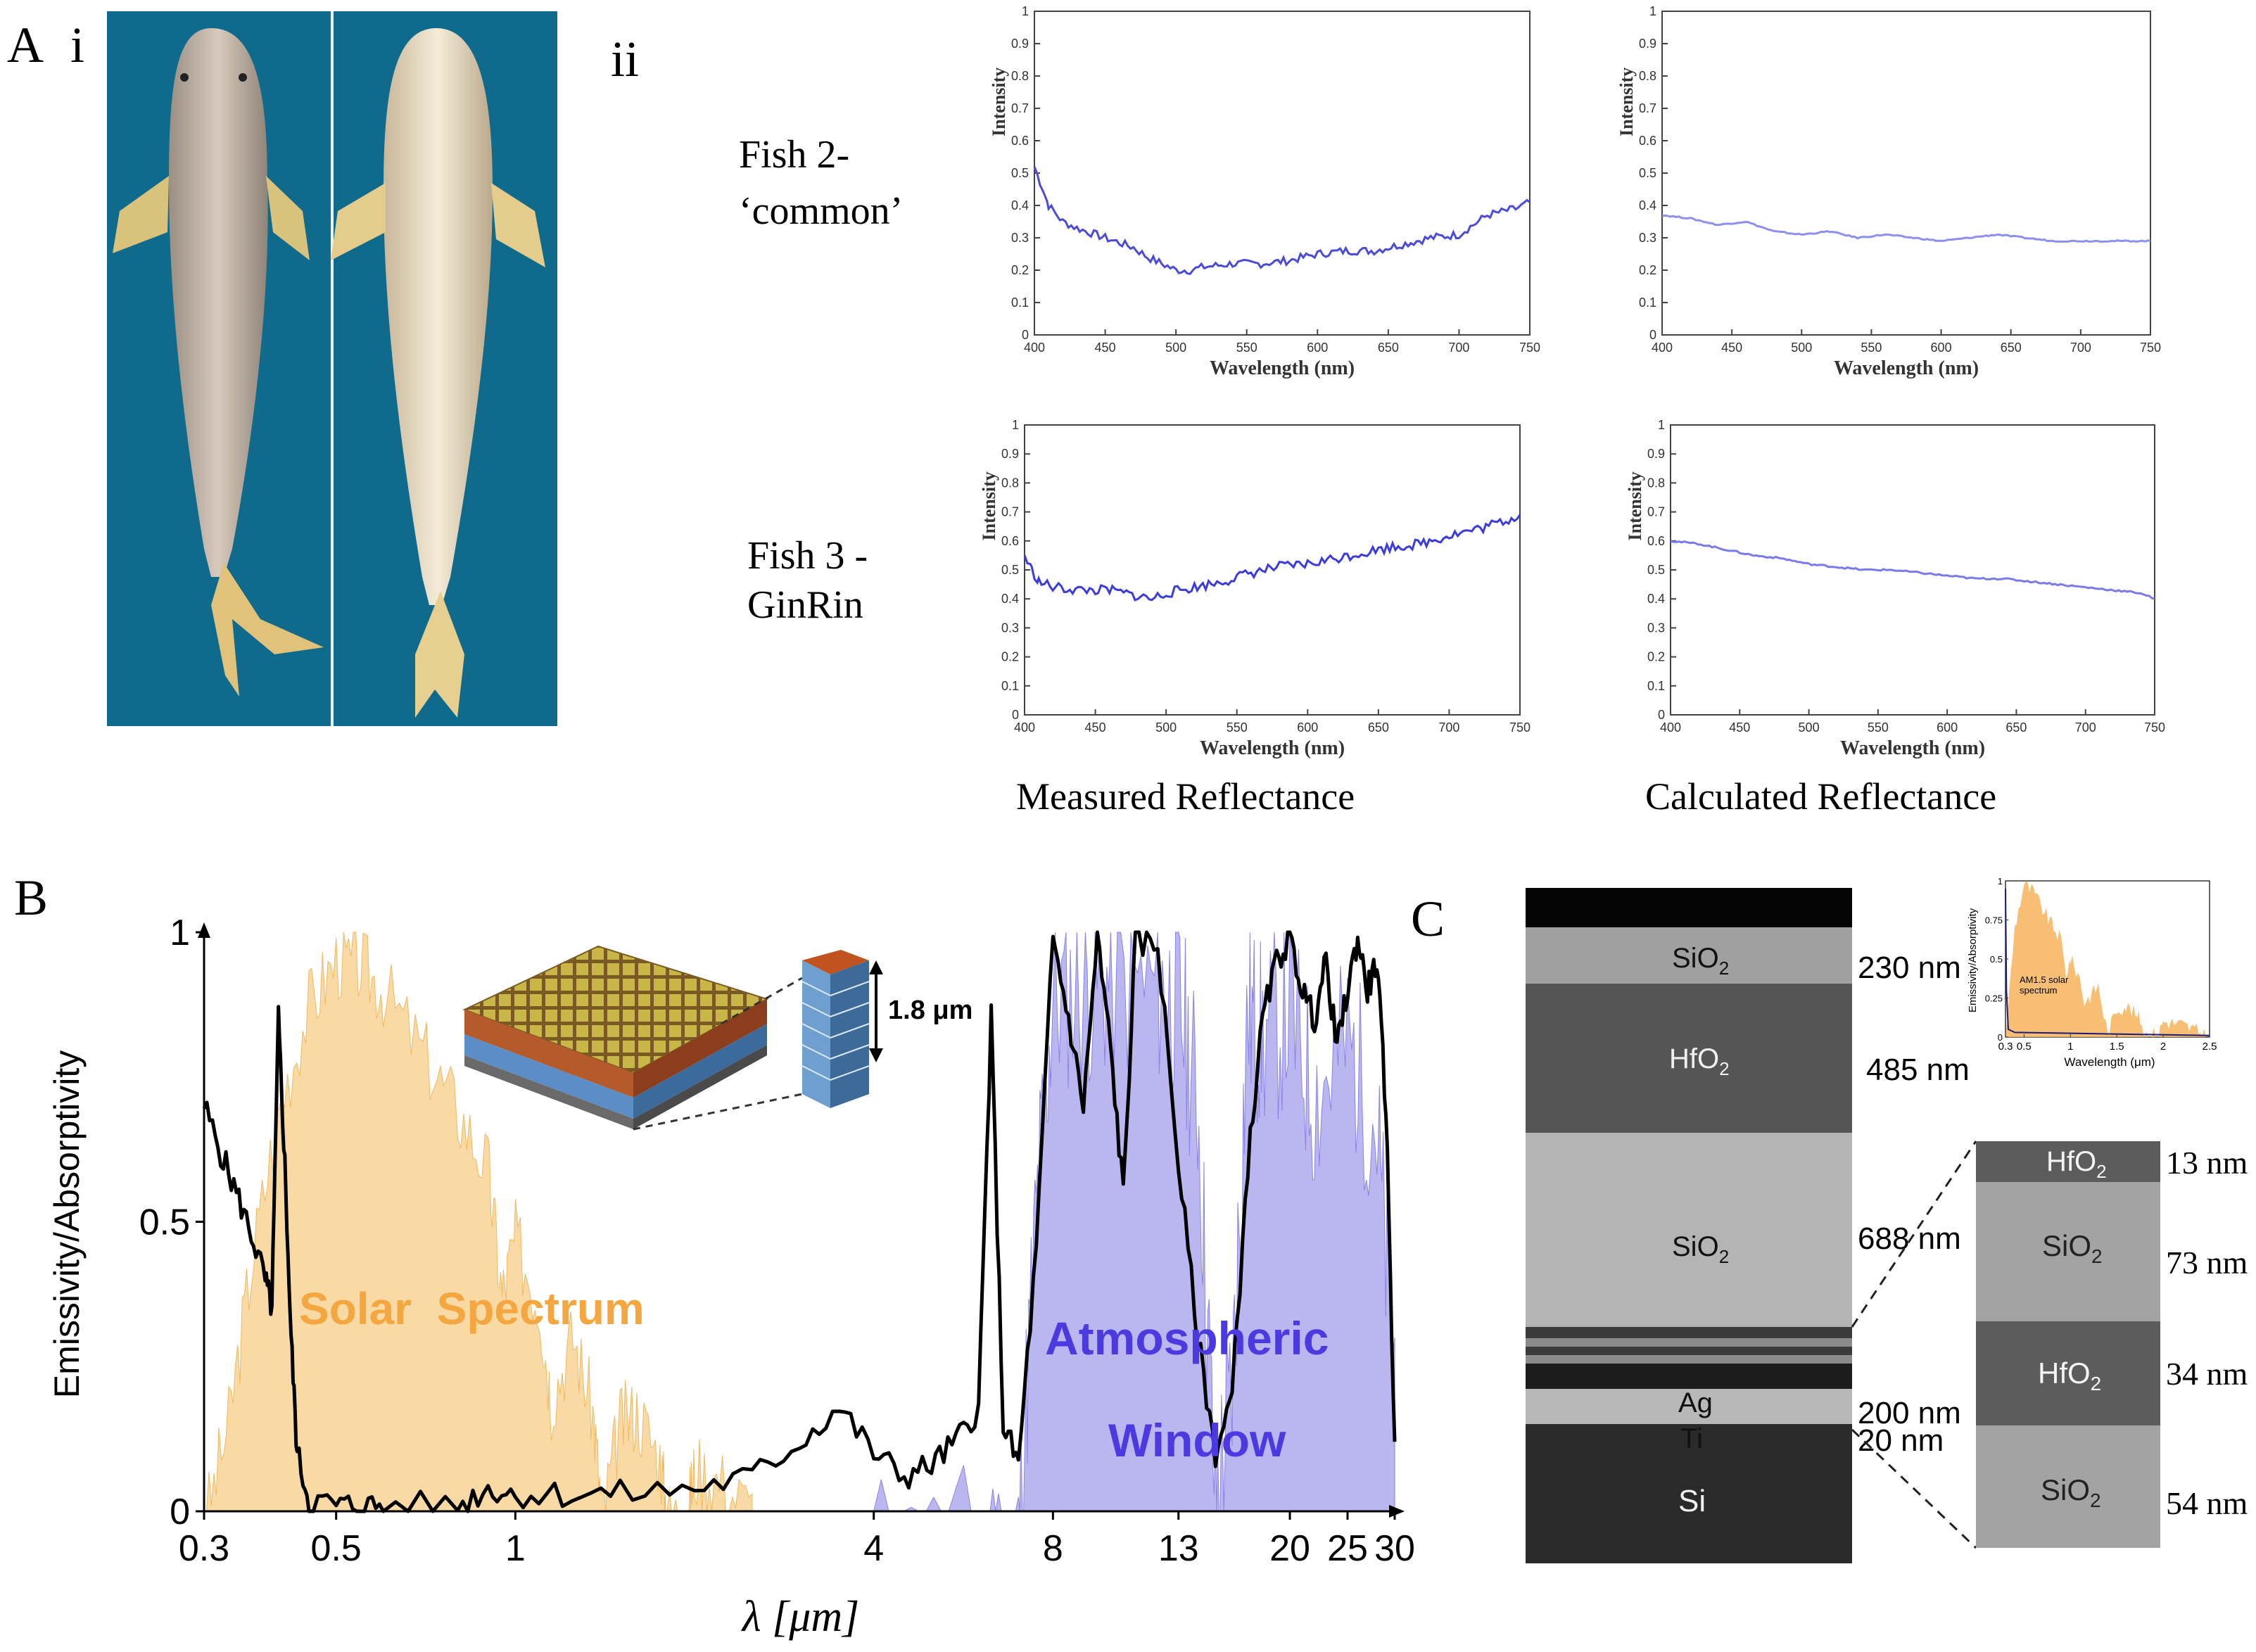  I want to click on x-tick-label: 8, so click(1053, 1548).